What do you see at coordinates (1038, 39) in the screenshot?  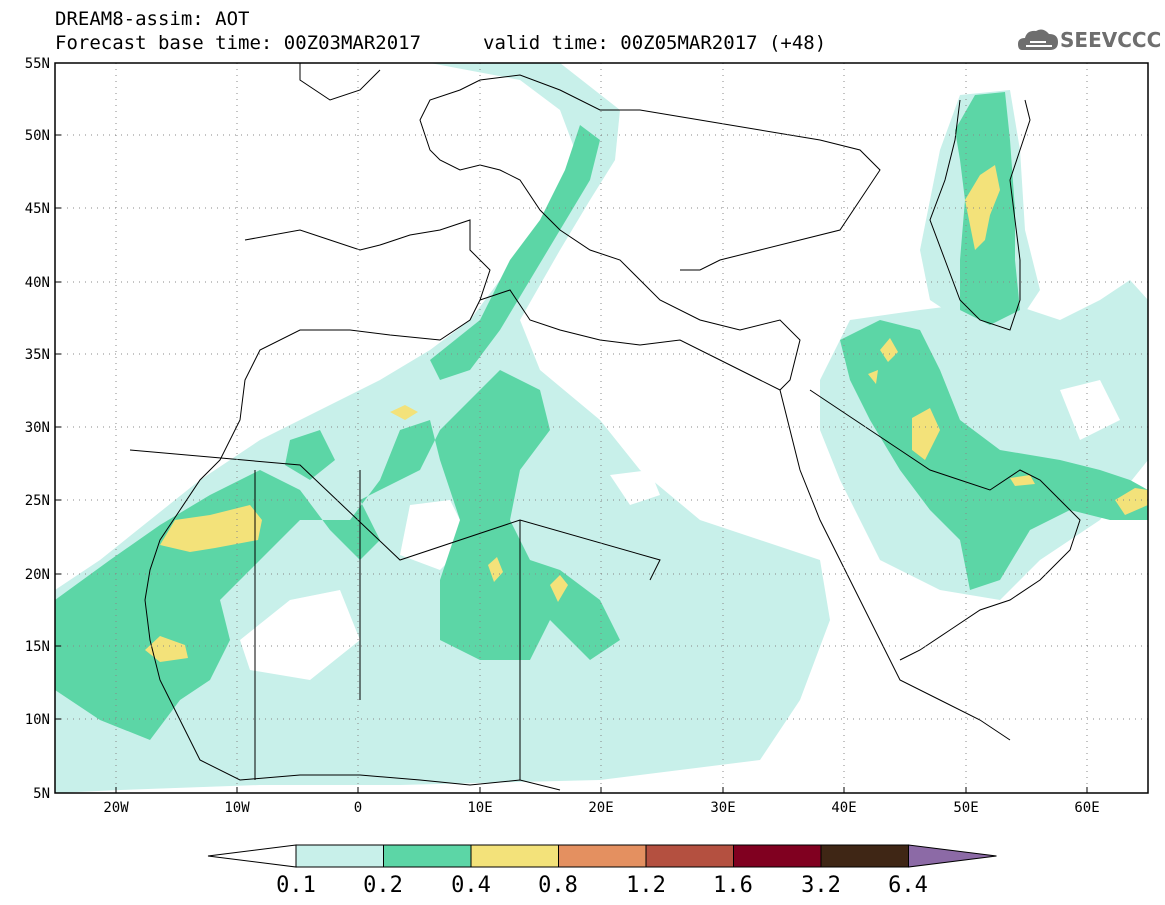 I see `cloud-logo-icon` at bounding box center [1038, 39].